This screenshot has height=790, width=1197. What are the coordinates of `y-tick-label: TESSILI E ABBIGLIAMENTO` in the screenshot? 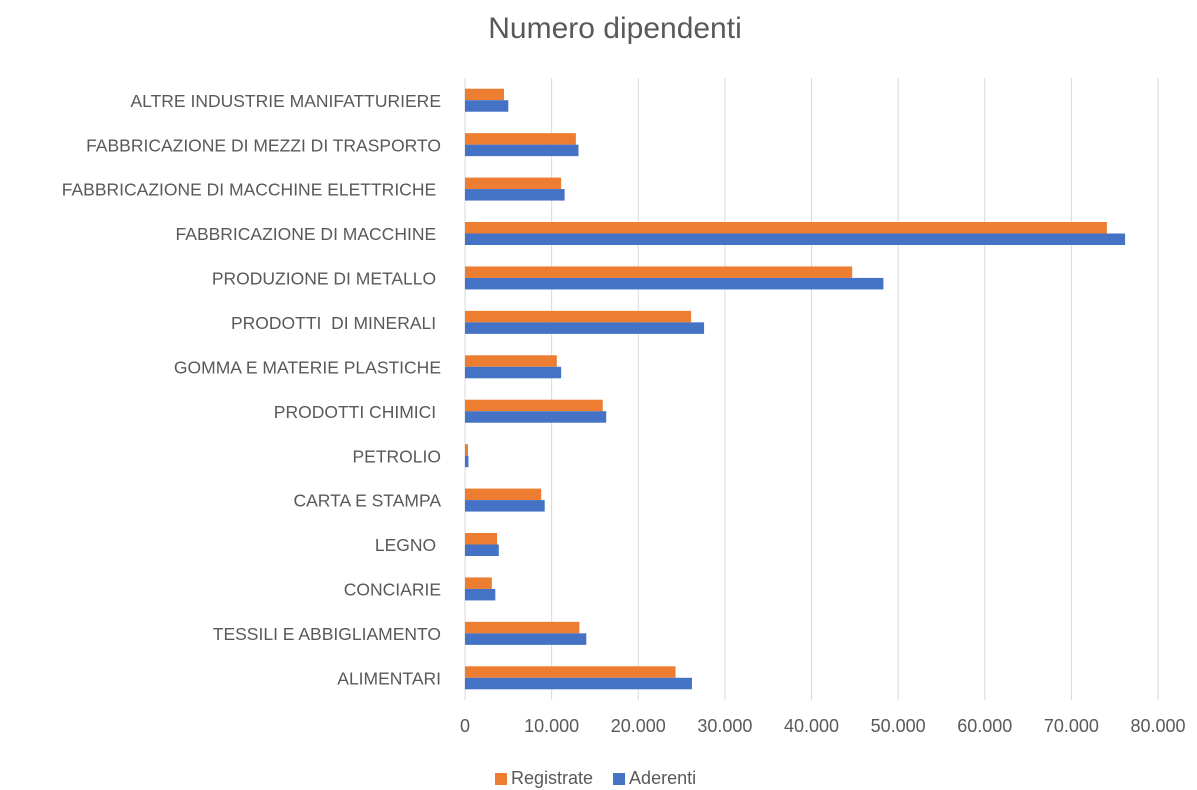 It's located at (327, 634).